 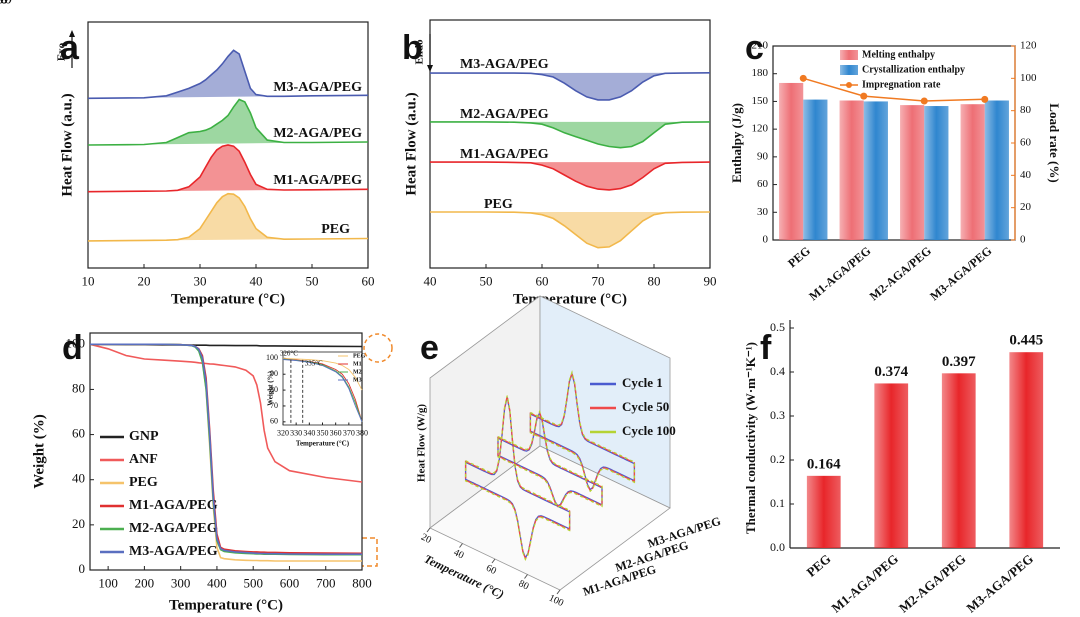 What do you see at coordinates (289, 354) in the screenshot?
I see `annotation-label: 326°C` at bounding box center [289, 354].